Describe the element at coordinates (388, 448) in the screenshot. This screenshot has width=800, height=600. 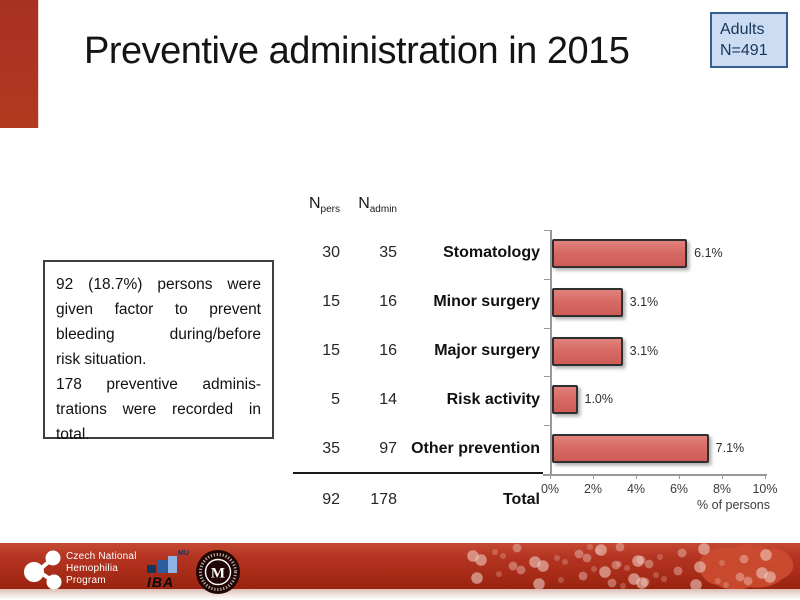
I see `nadmin-value: 97` at that location.